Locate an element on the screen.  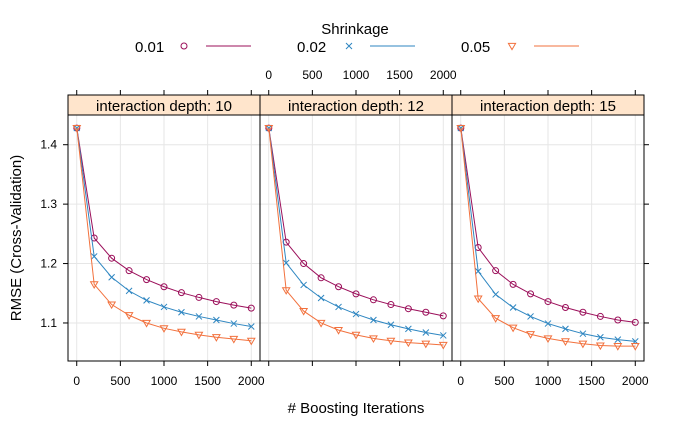
legend-item-3: 0.05 is located at coordinates (520, 47).